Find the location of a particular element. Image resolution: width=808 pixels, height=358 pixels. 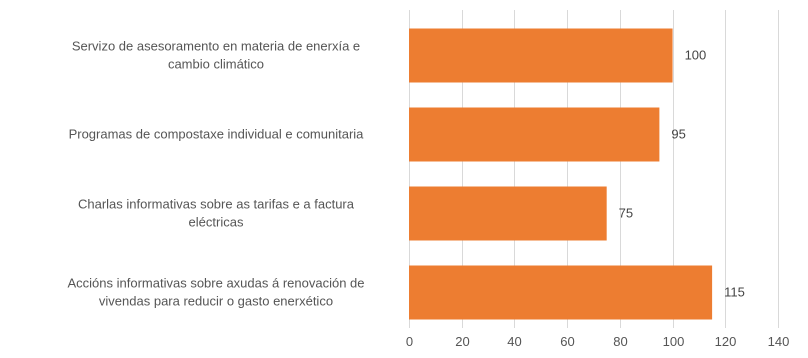

x-tick-label: 120 is located at coordinates (726, 341).